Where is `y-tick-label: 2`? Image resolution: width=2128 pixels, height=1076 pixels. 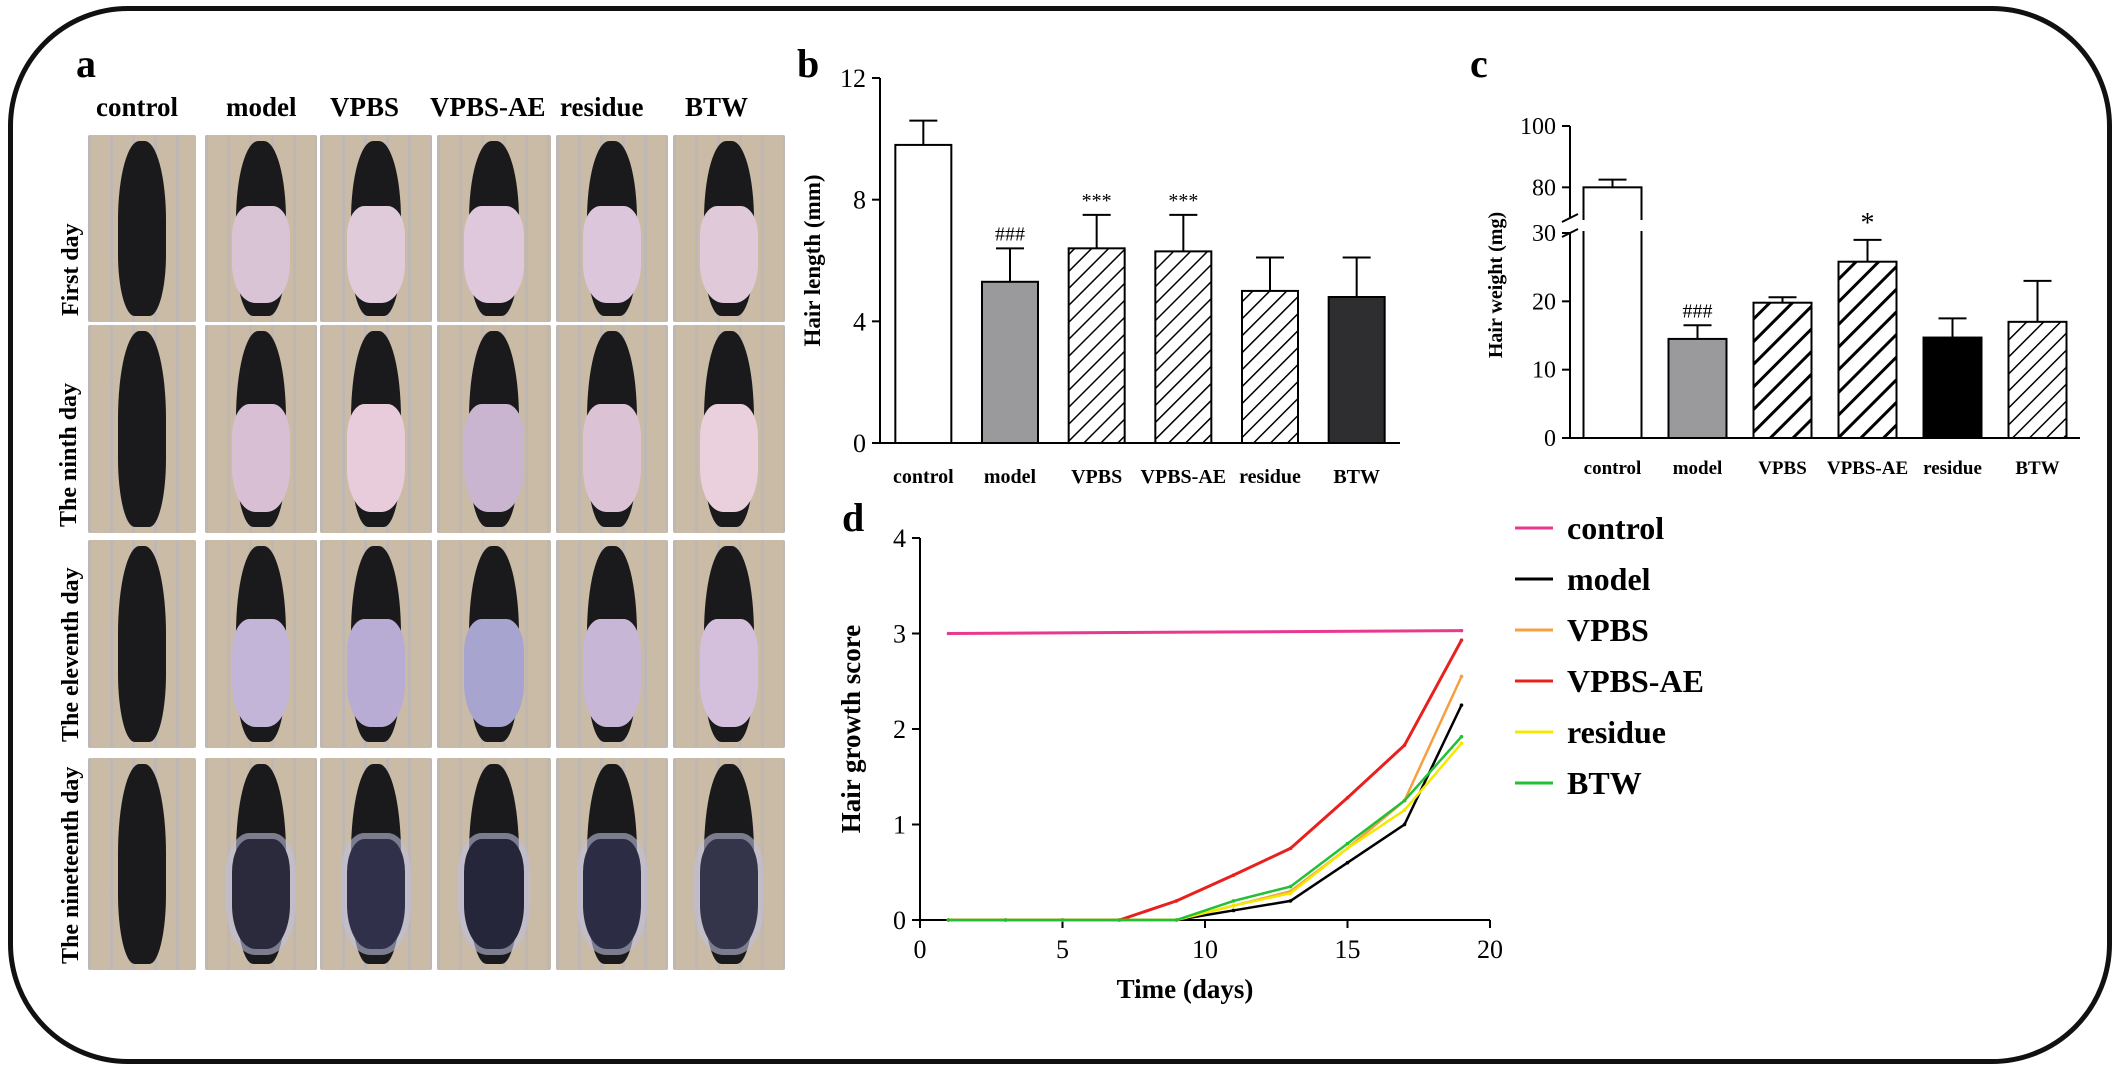 y-tick-label: 2 is located at coordinates (899, 729).